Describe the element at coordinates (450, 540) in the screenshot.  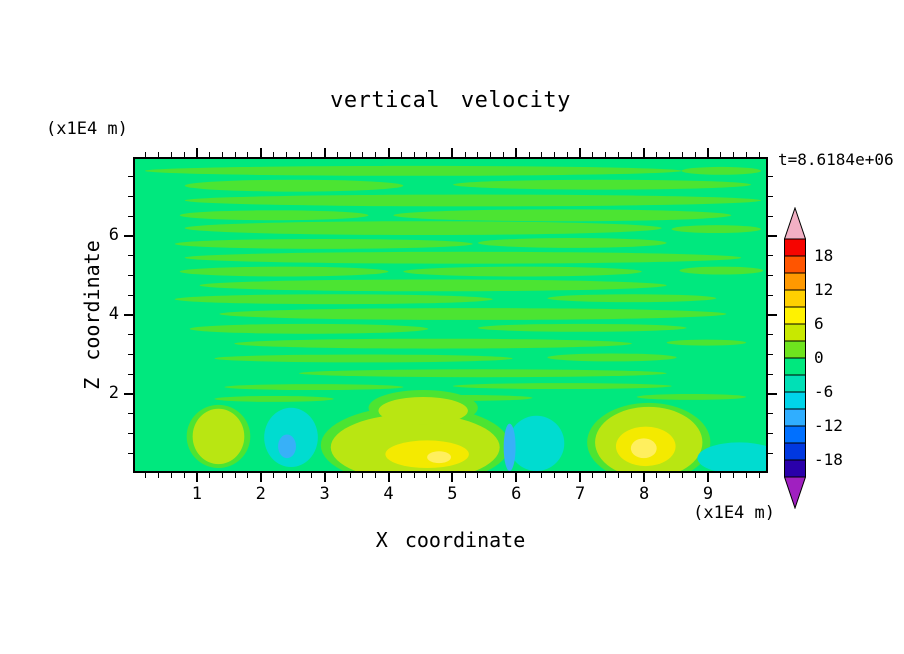
I see `x-axis-label: X coordinate` at that location.